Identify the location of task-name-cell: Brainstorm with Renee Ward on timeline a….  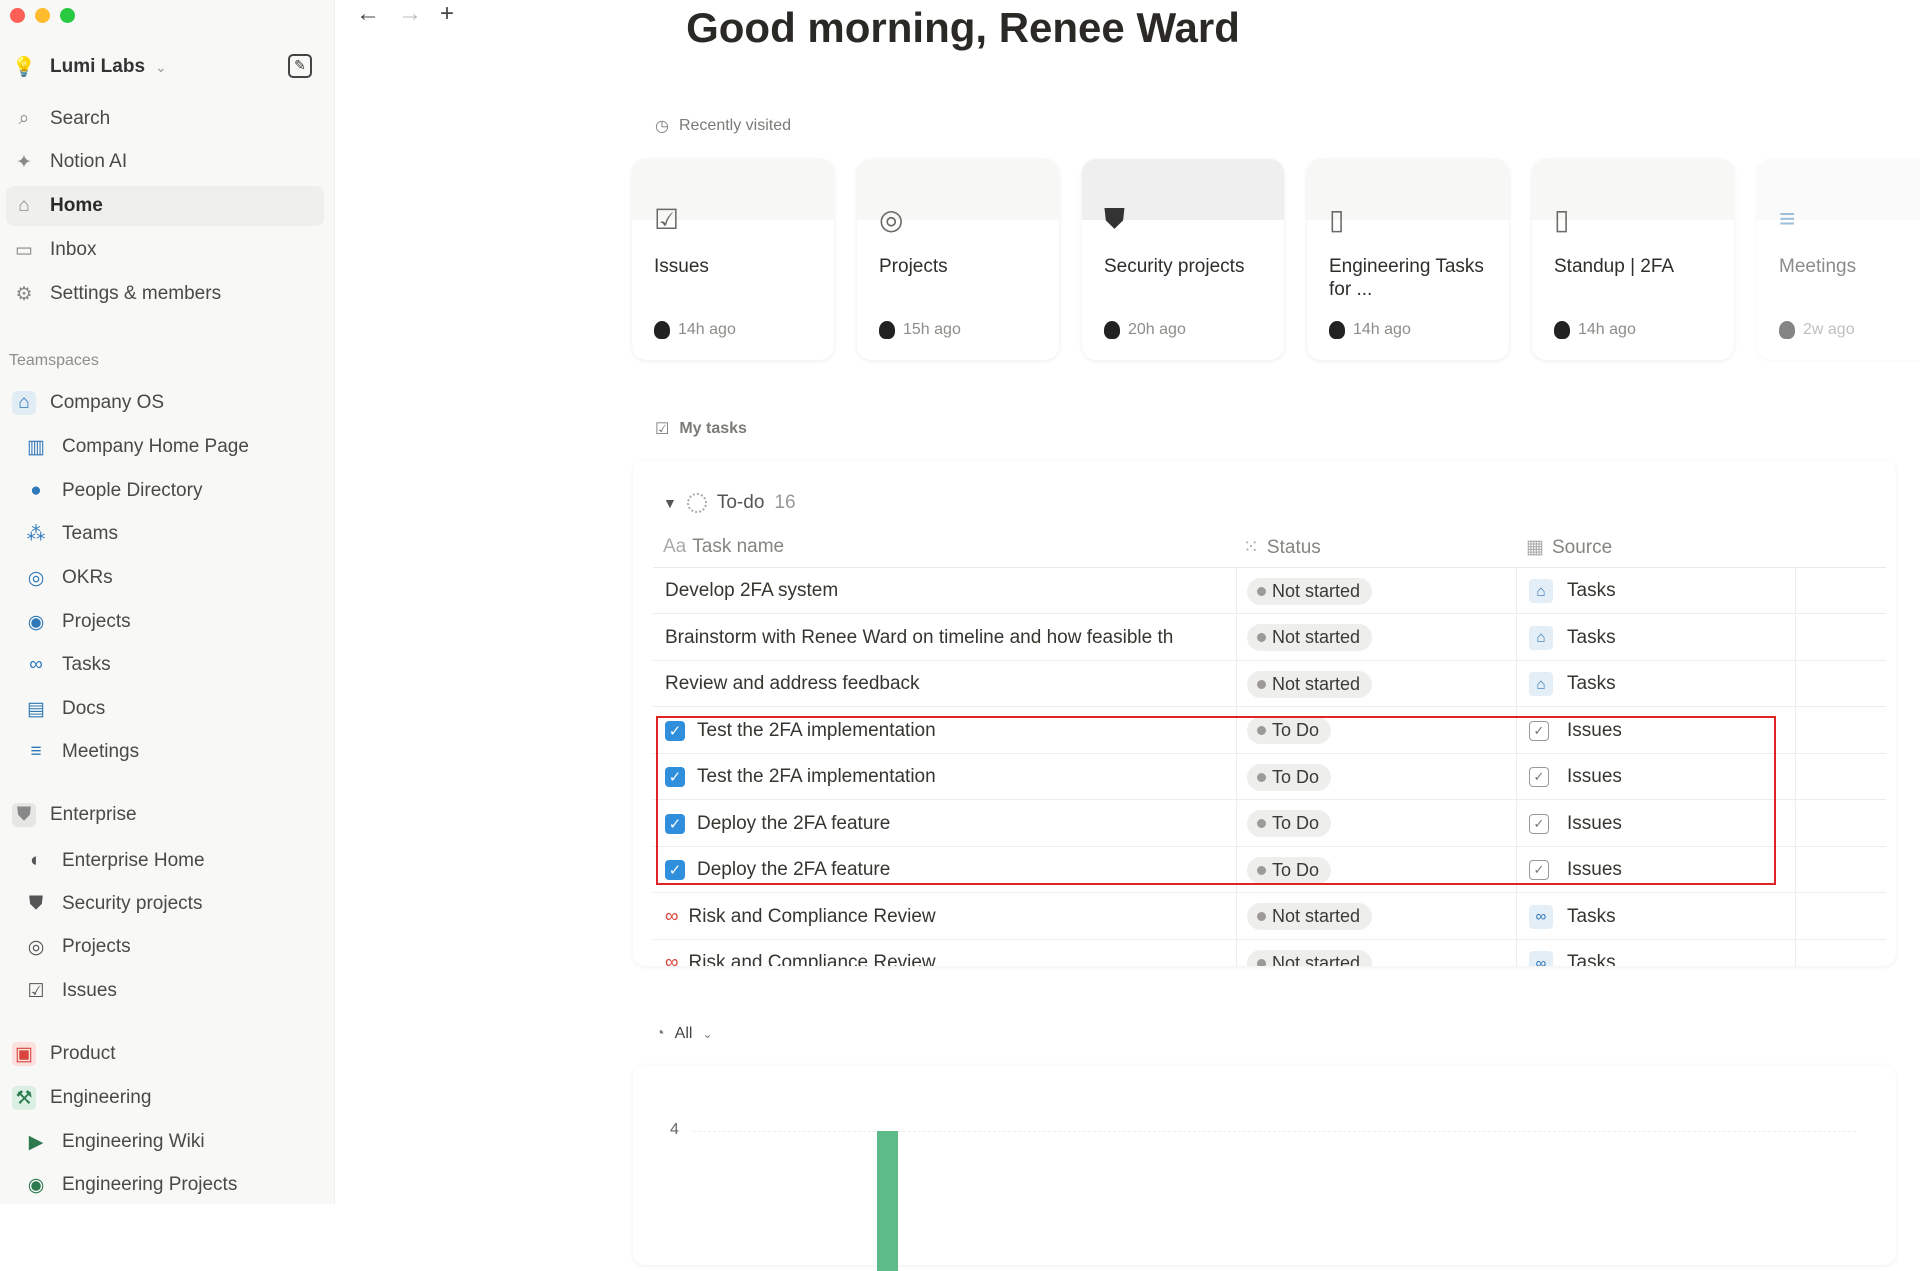
(919, 637).